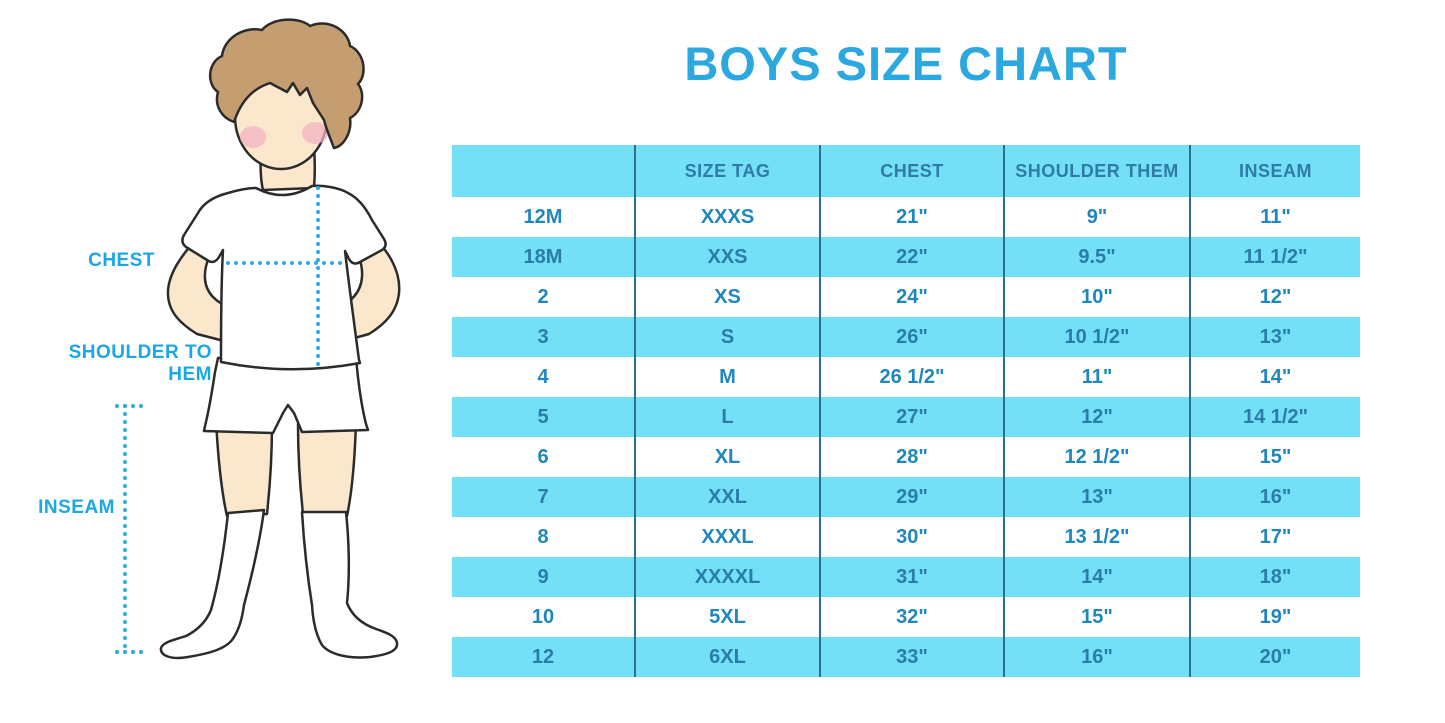 The width and height of the screenshot is (1445, 723). I want to click on size-tag-cell: S, so click(727, 337).